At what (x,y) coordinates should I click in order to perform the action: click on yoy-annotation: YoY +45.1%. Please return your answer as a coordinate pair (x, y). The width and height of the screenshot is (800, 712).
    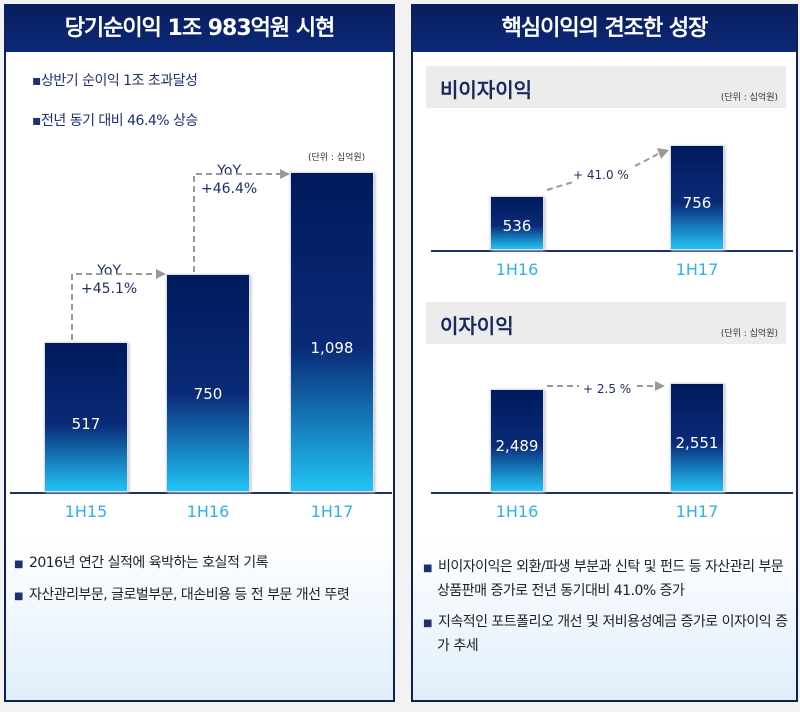
    Looking at the image, I should click on (109, 280).